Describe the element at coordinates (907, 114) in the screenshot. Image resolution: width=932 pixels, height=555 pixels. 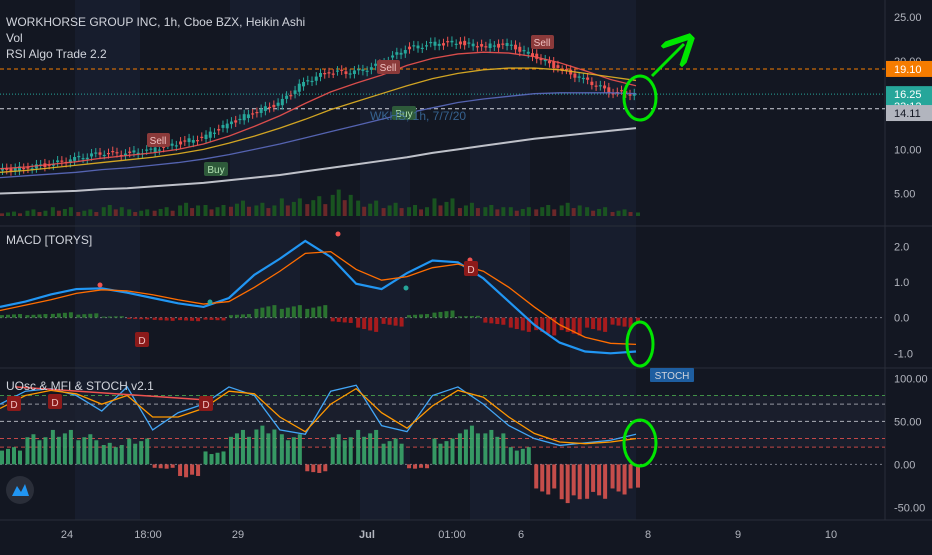
I see `price-badge-text: 14.11` at that location.